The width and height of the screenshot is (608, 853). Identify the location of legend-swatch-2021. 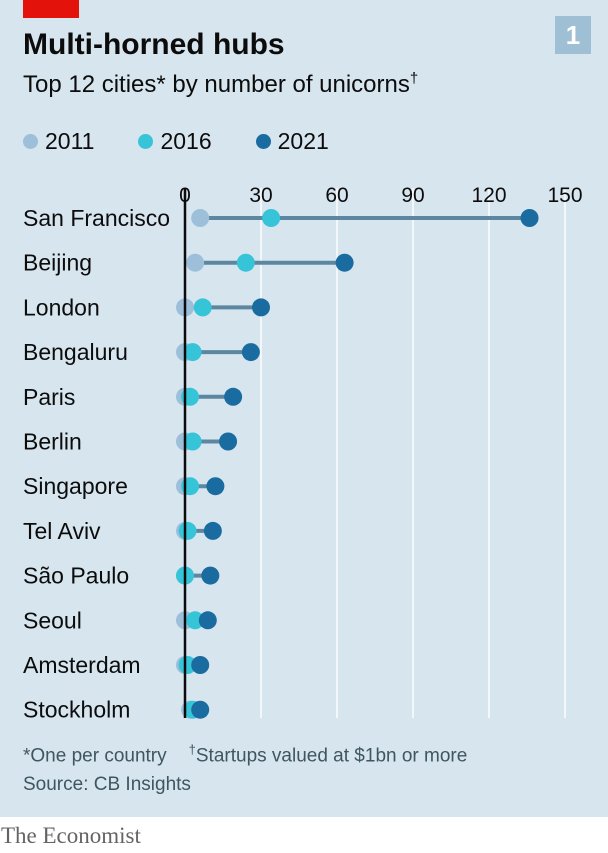
(263, 141).